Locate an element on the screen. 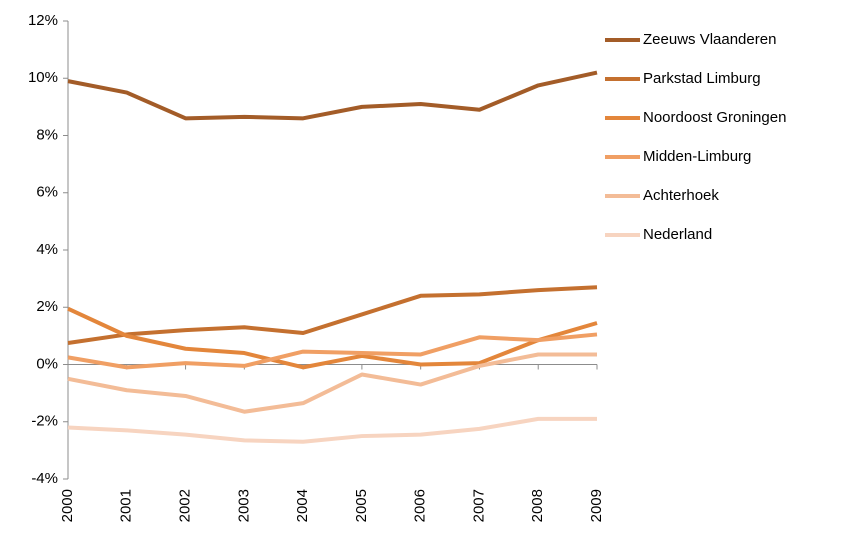 This screenshot has width=864, height=541. x-tick-label: 2003 is located at coordinates (243, 505).